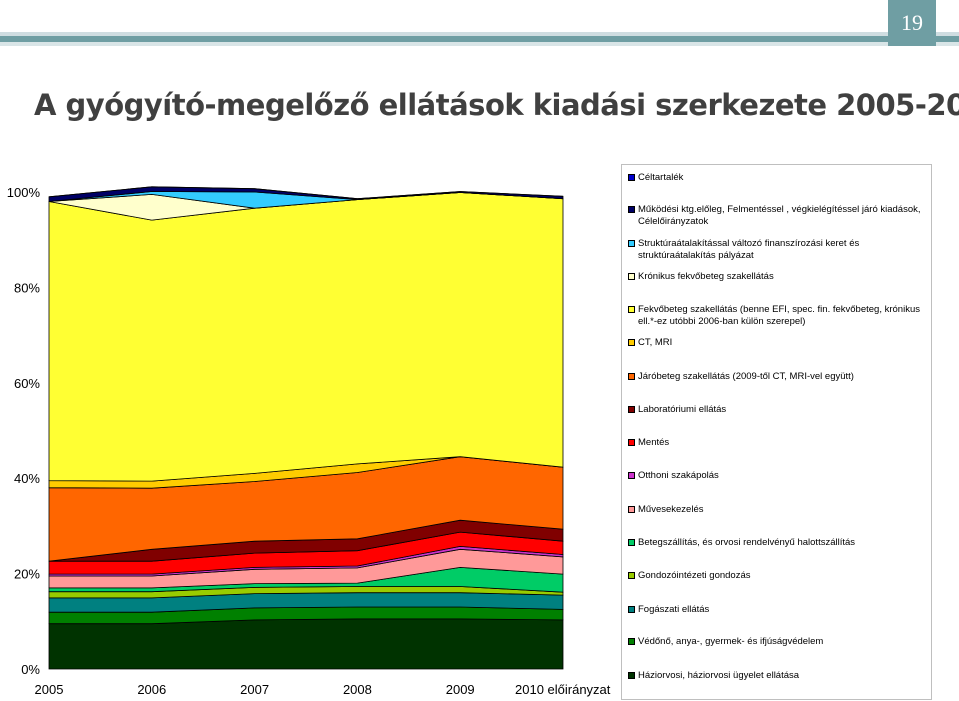 This screenshot has height=701, width=959. What do you see at coordinates (778, 610) in the screenshot?
I see `legend-item: Fogászati ellátás` at bounding box center [778, 610].